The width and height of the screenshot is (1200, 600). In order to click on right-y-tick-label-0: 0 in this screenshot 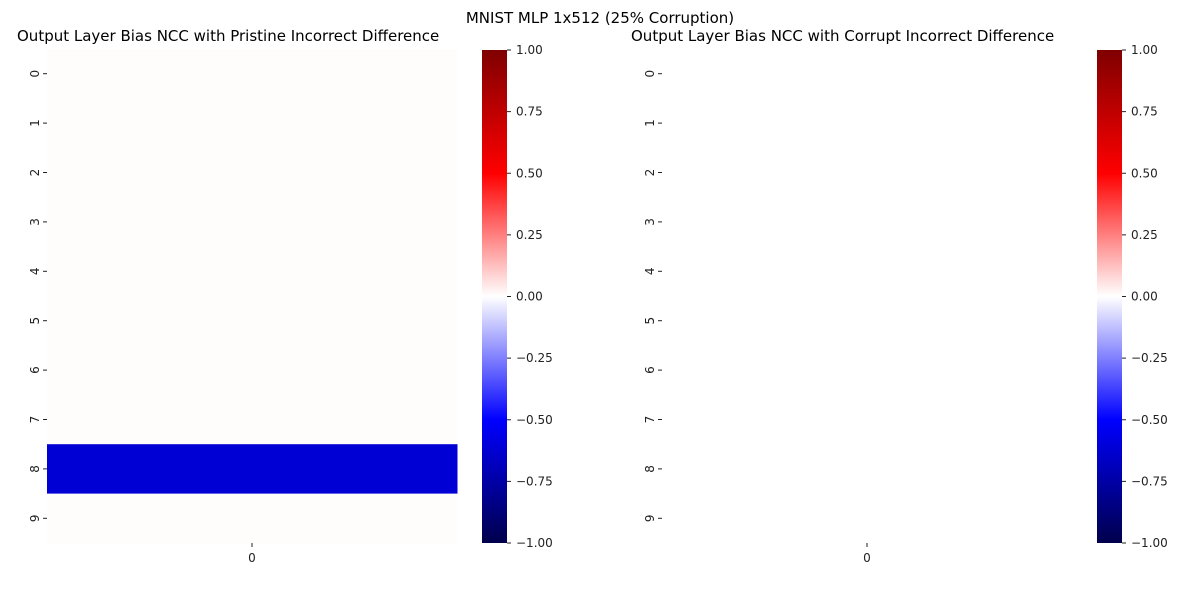, I will do `click(650, 74)`.